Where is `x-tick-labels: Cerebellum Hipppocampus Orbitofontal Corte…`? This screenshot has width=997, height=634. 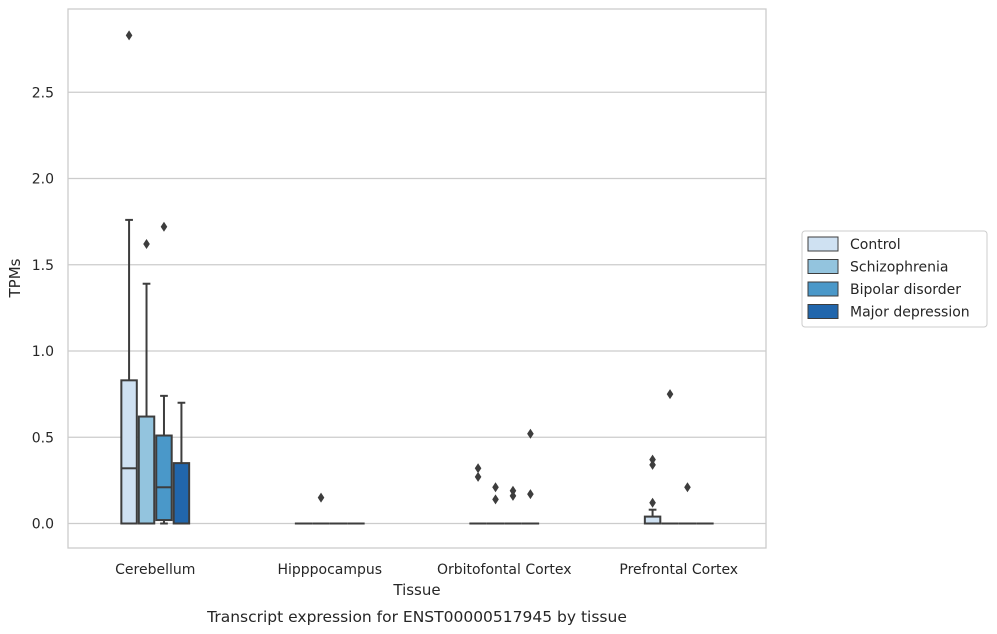 x-tick-labels: Cerebellum Hipppocampus Orbitofontal Corte… is located at coordinates (426, 570).